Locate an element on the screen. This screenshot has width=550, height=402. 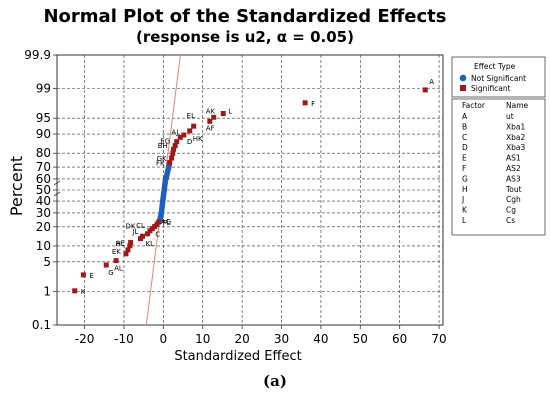
factor-name: Xba1 is located at coordinates (515, 126).